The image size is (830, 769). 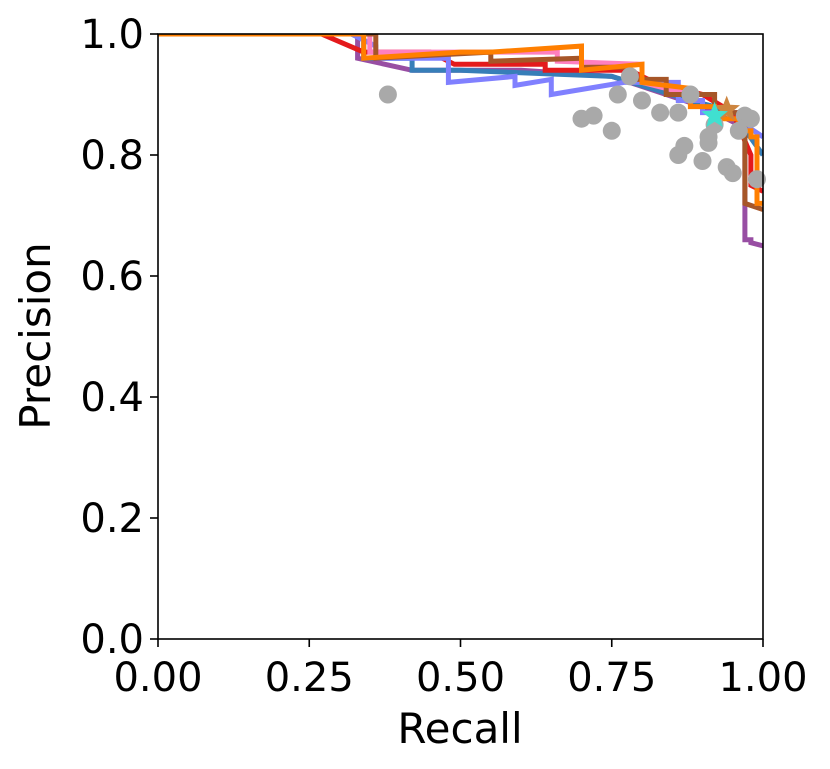 What do you see at coordinates (611, 678) in the screenshot?
I see `x-tick-label: 0.75` at bounding box center [611, 678].